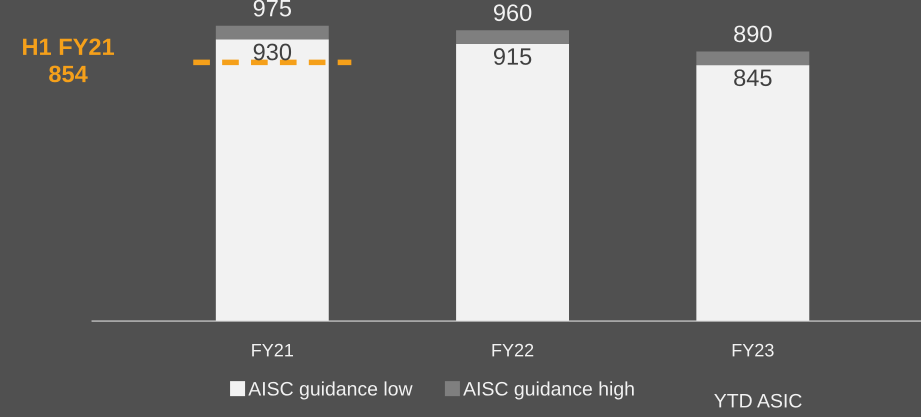 The image size is (921, 417). Describe the element at coordinates (68, 60) in the screenshot. I see `ref-line-label: H1 FY21 854` at that location.